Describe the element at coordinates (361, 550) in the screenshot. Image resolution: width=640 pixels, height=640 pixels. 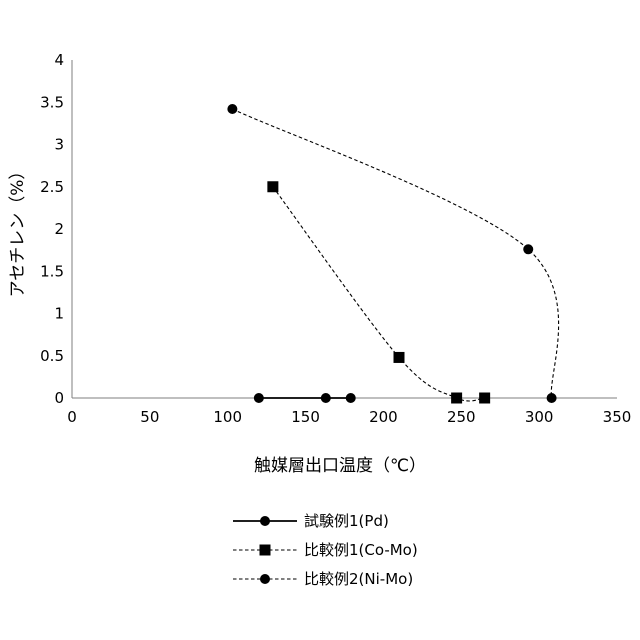
I see `legend-label: 比較例1(Co-Mo)` at that location.